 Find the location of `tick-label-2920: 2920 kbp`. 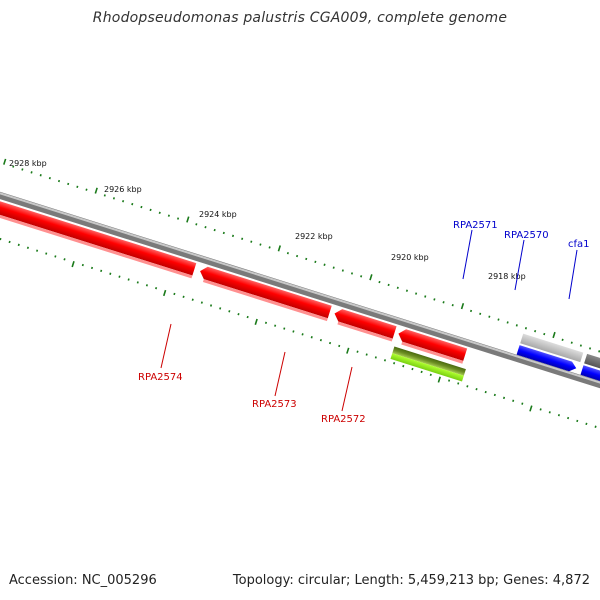

tick-label-2920: 2920 kbp is located at coordinates (410, 257).